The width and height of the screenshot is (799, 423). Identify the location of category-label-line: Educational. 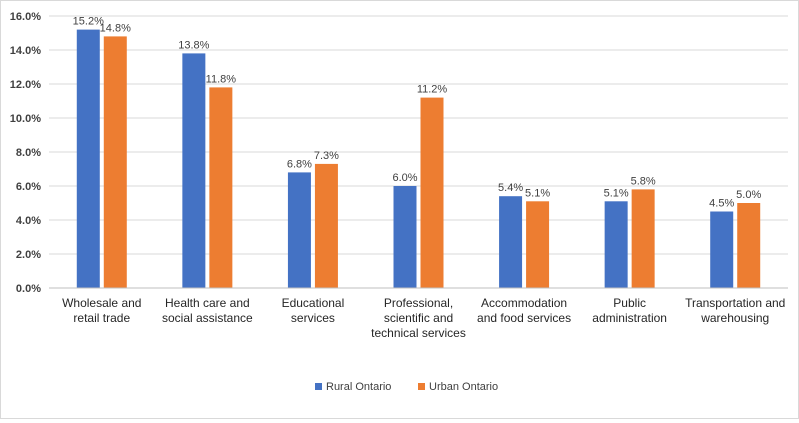
(313, 303).